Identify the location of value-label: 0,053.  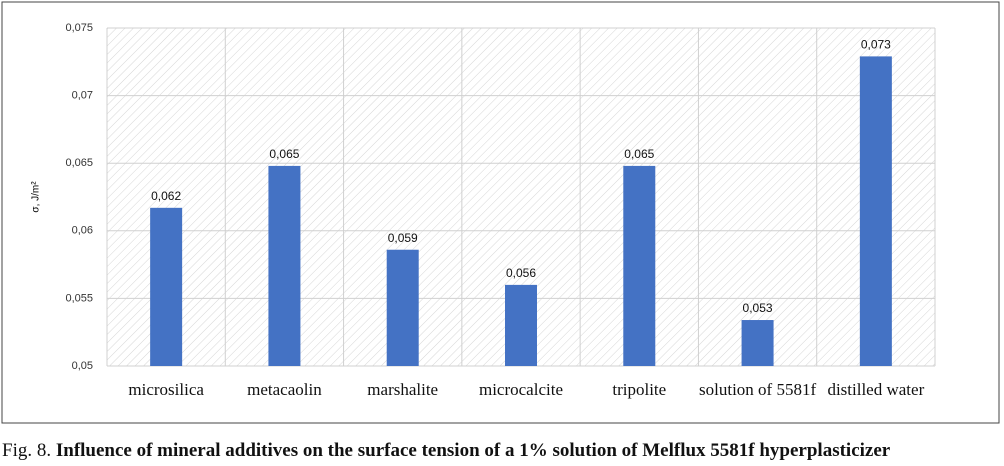
(758, 308).